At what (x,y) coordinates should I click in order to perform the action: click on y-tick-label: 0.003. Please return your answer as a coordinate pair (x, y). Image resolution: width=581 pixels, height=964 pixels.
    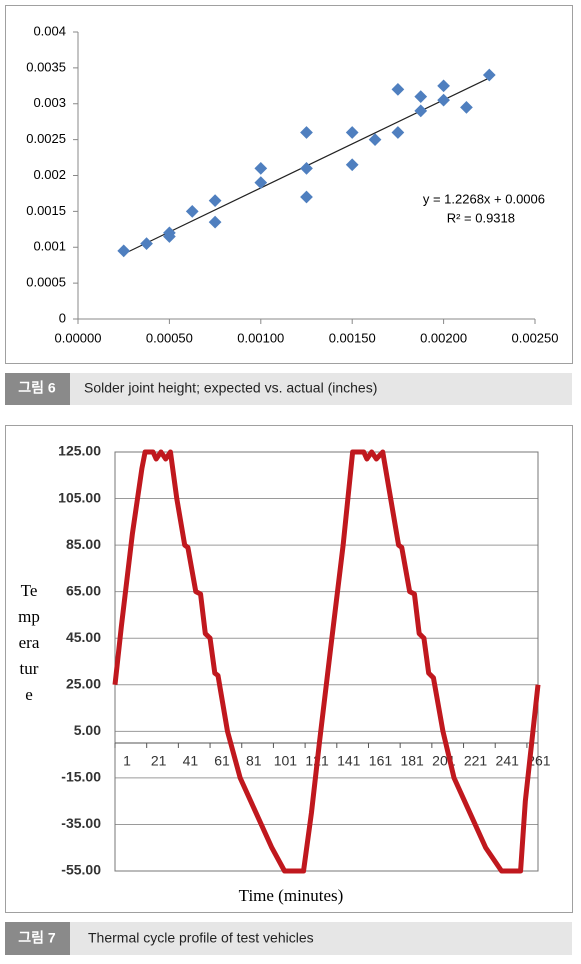
    Looking at the image, I should click on (49, 102).